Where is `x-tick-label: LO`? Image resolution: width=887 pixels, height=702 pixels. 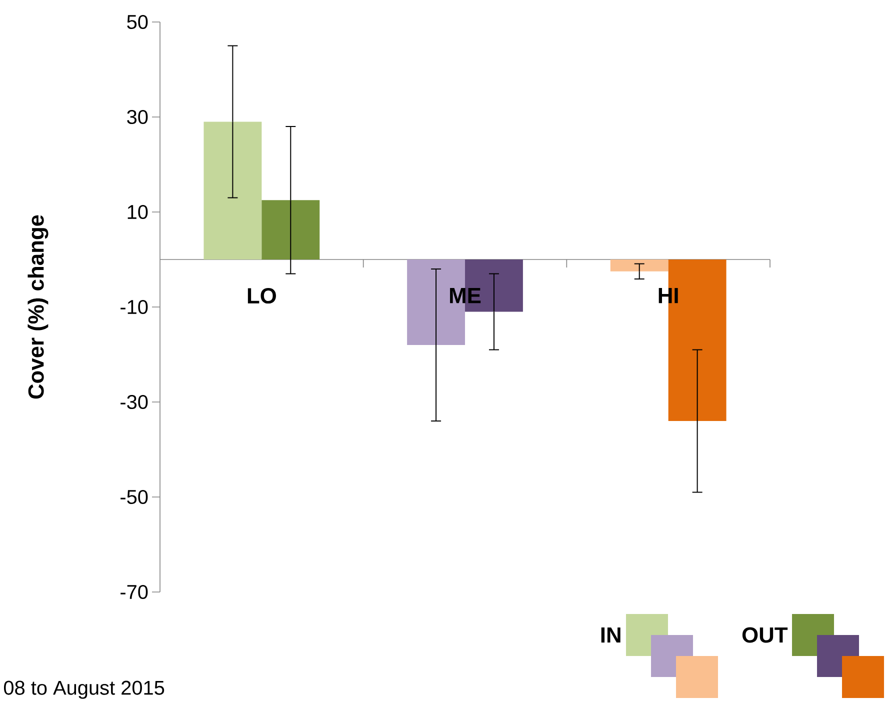 x-tick-label: LO is located at coordinates (262, 296).